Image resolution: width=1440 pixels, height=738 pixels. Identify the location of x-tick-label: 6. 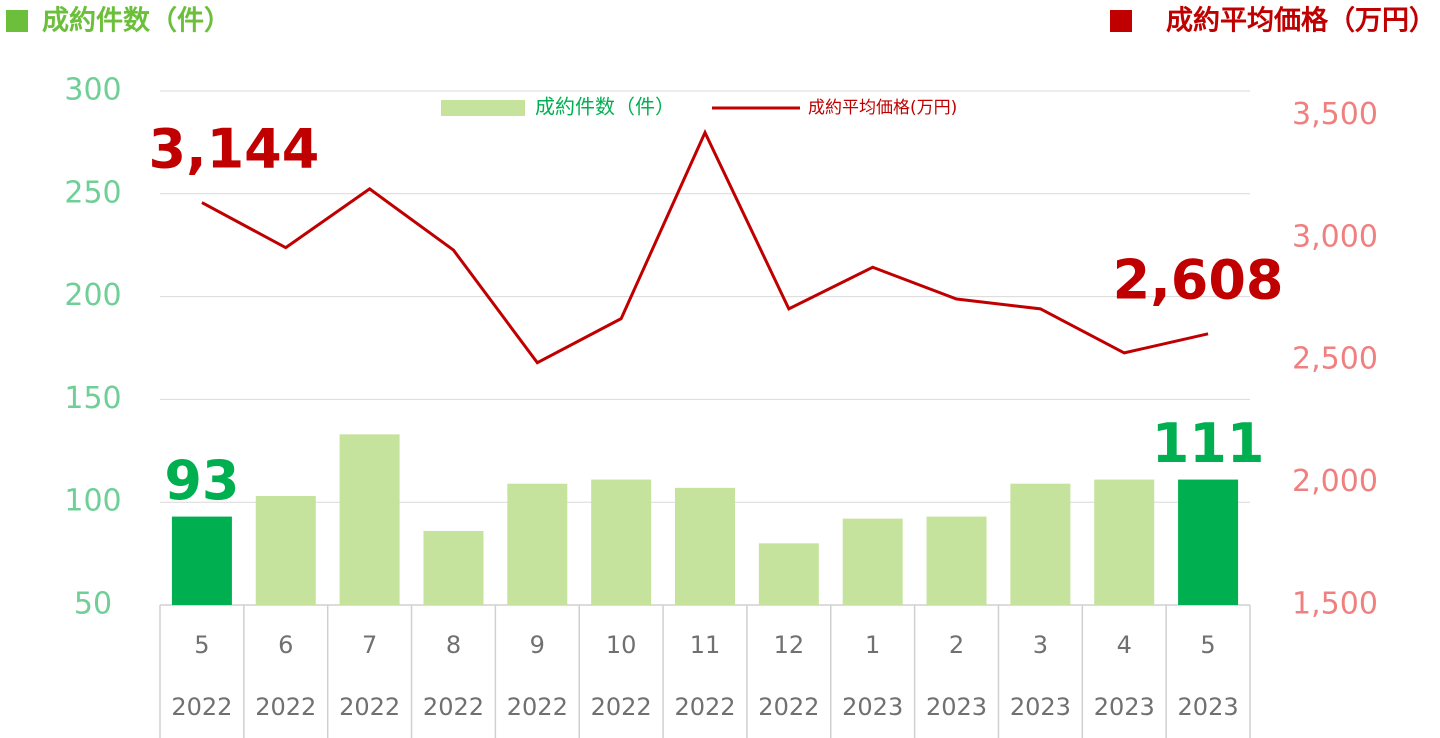
(285, 645).